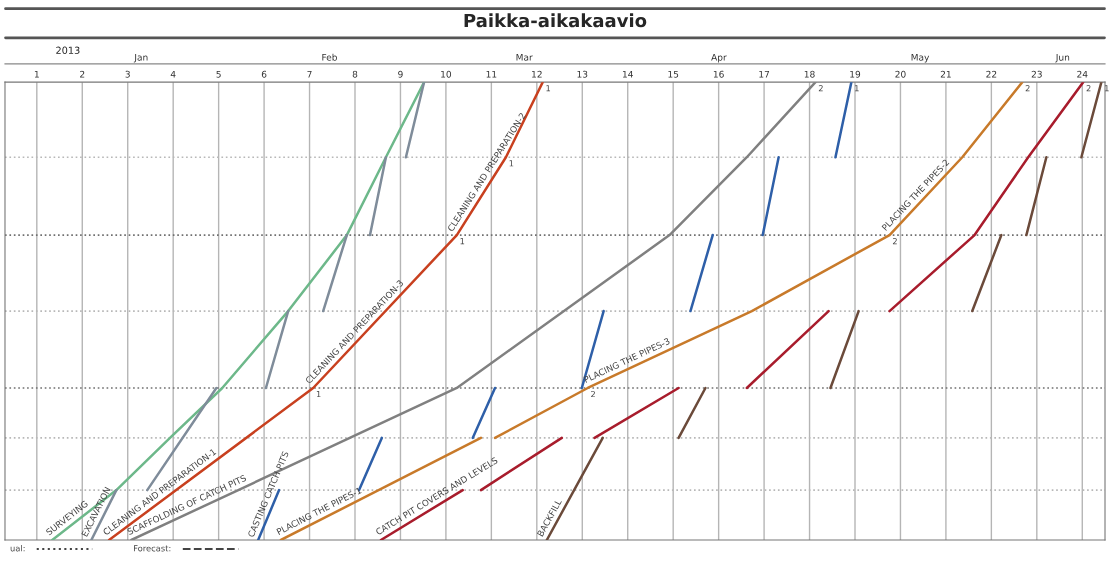  Describe the element at coordinates (1062, 58) in the screenshot. I see `x2-tick-label: Jun` at that location.